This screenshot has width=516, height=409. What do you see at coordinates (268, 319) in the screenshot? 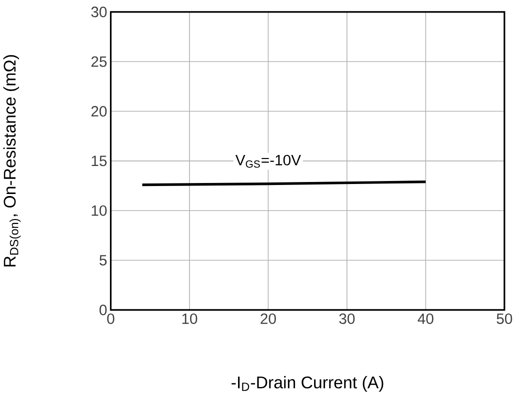
I see `x-tick-label: 20` at bounding box center [268, 319].